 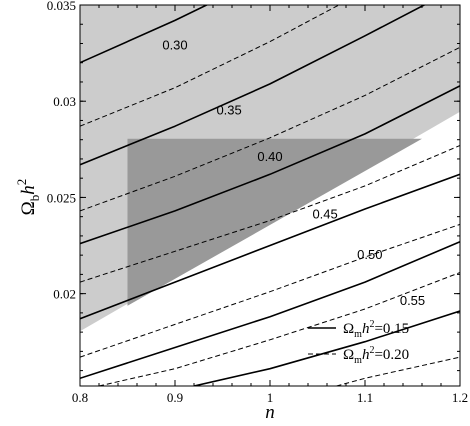 I want to click on contour-label-0.55: 0.55, so click(x=412, y=300).